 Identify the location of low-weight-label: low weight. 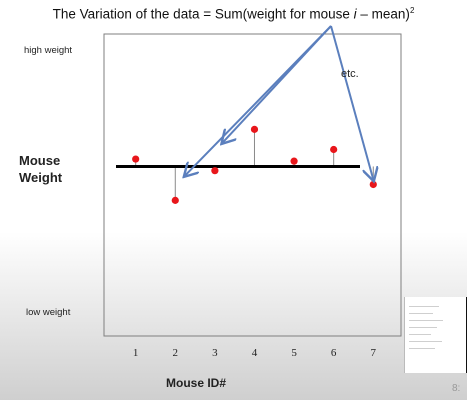
(48, 312).